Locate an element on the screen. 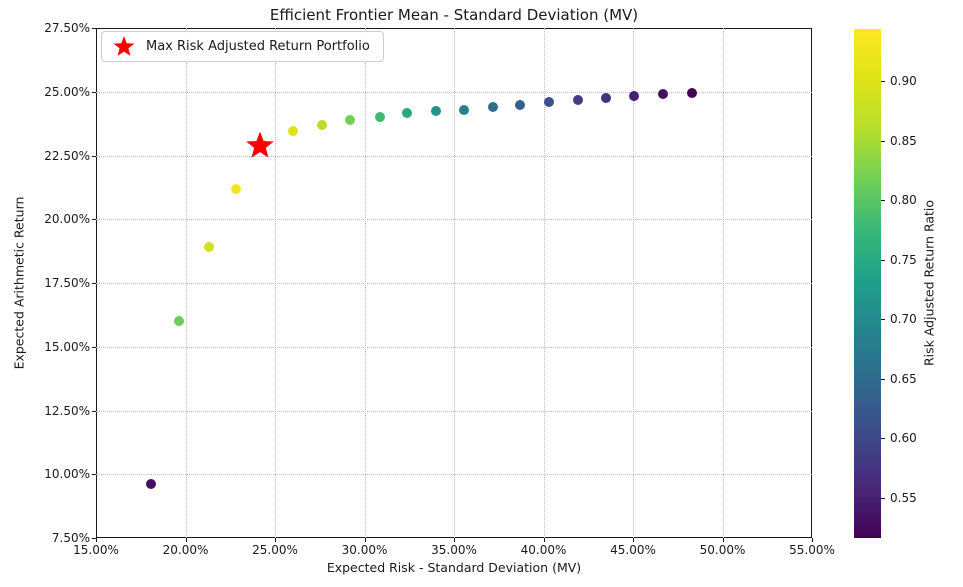 The image size is (963, 587). x-tick-label: 20.00% is located at coordinates (185, 550).